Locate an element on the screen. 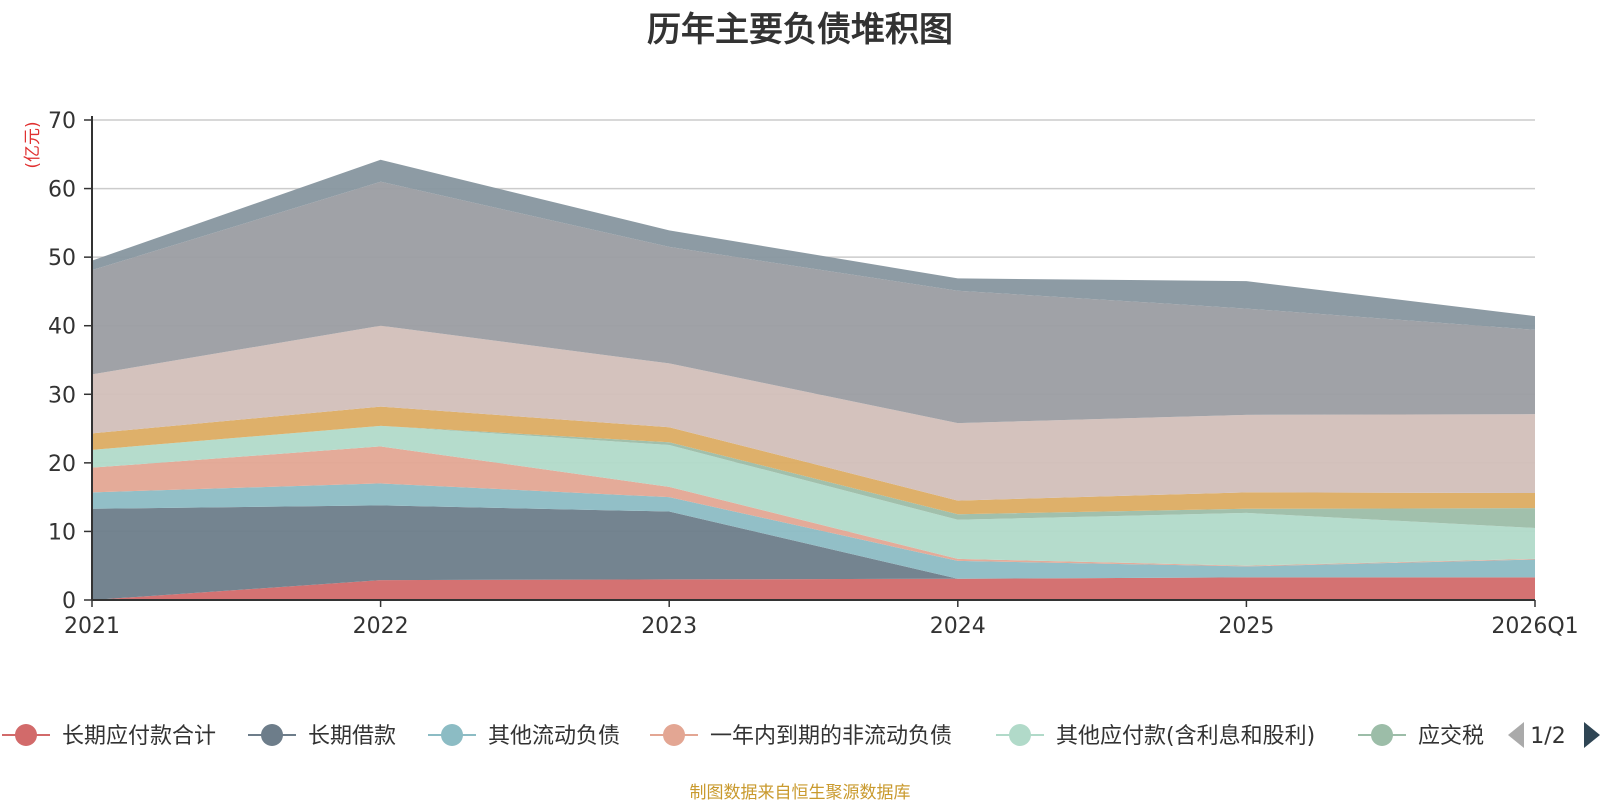  legend-item: 长期借款 is located at coordinates (322, 736).